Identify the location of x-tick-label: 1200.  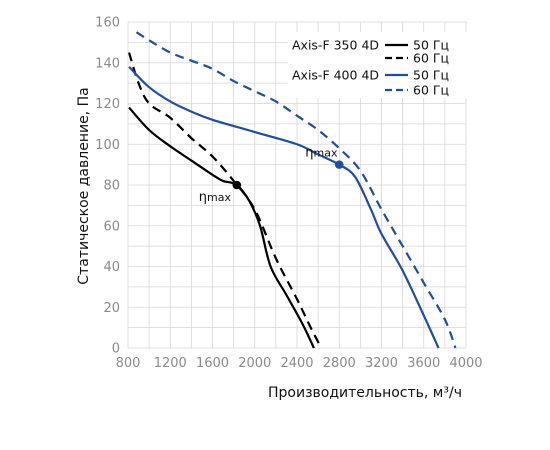
(170, 363).